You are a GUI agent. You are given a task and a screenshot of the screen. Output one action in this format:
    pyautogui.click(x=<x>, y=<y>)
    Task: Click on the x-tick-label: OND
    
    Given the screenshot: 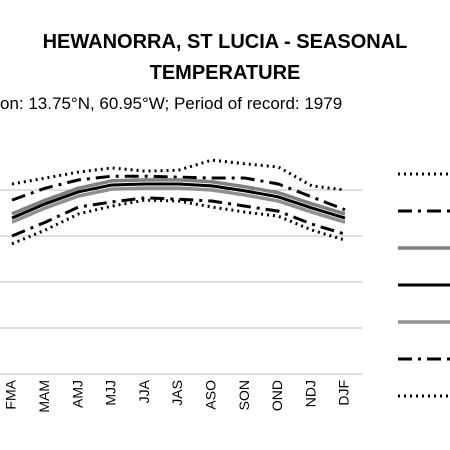 What is the action you would take?
    pyautogui.click(x=277, y=395)
    